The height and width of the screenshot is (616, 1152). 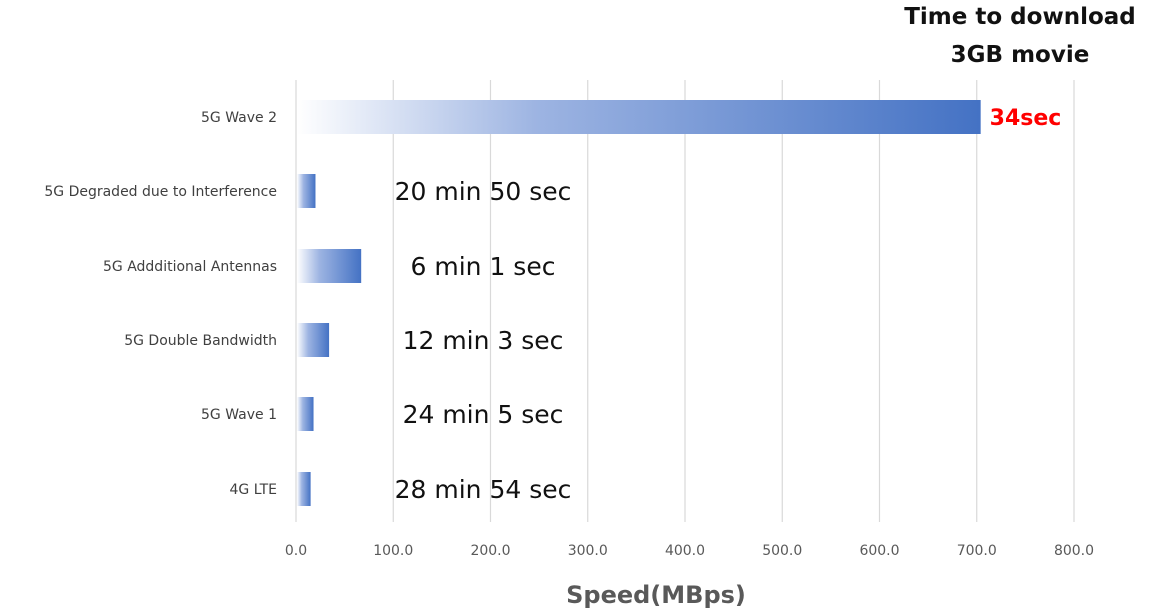 What do you see at coordinates (483, 489) in the screenshot?
I see `data-label: 28 min 54 sec` at bounding box center [483, 489].